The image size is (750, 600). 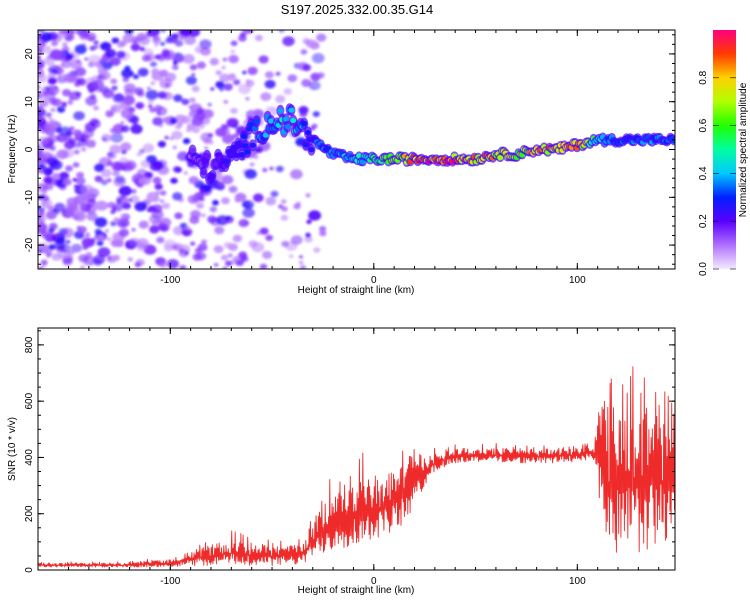 I want to click on colorbar-tick-label: 0.6, so click(x=703, y=125).